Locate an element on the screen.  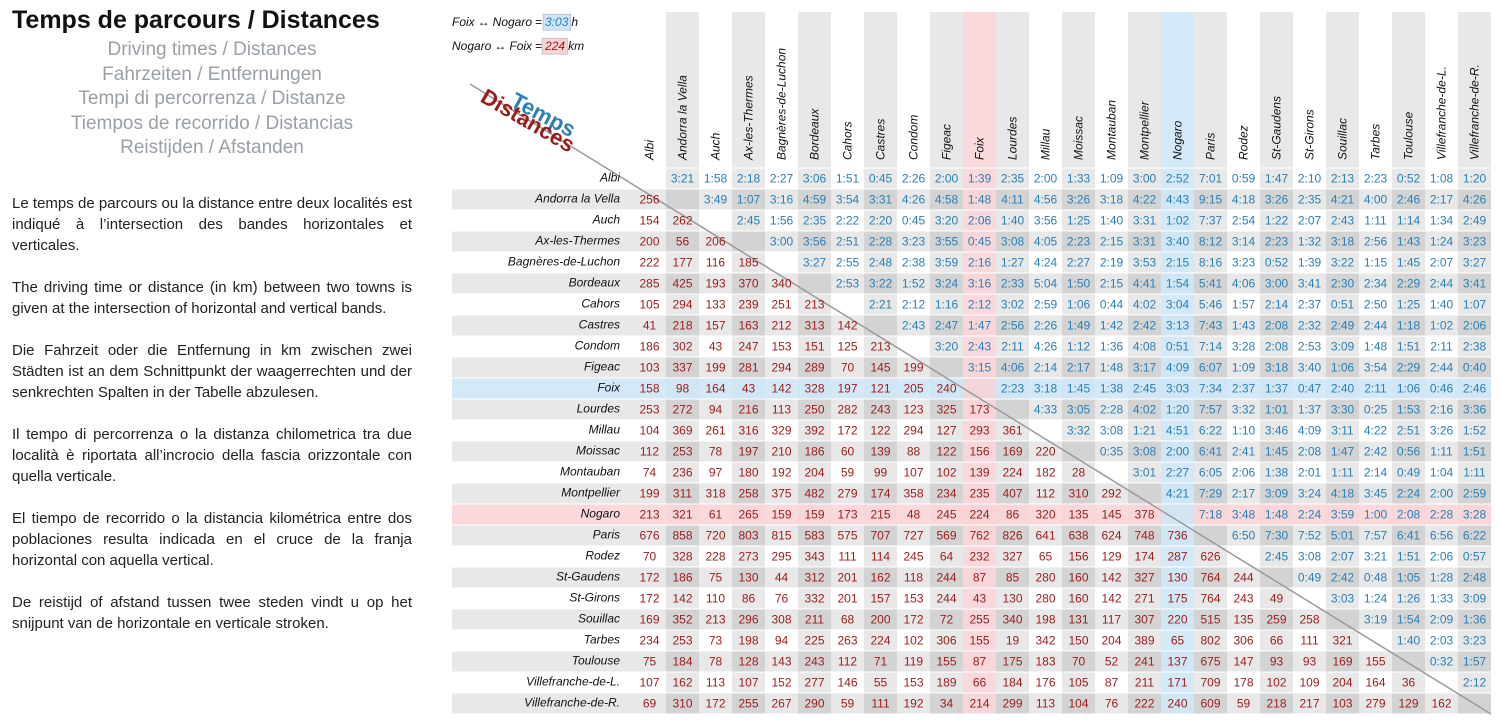
distance-cell: 119 is located at coordinates (913, 662).